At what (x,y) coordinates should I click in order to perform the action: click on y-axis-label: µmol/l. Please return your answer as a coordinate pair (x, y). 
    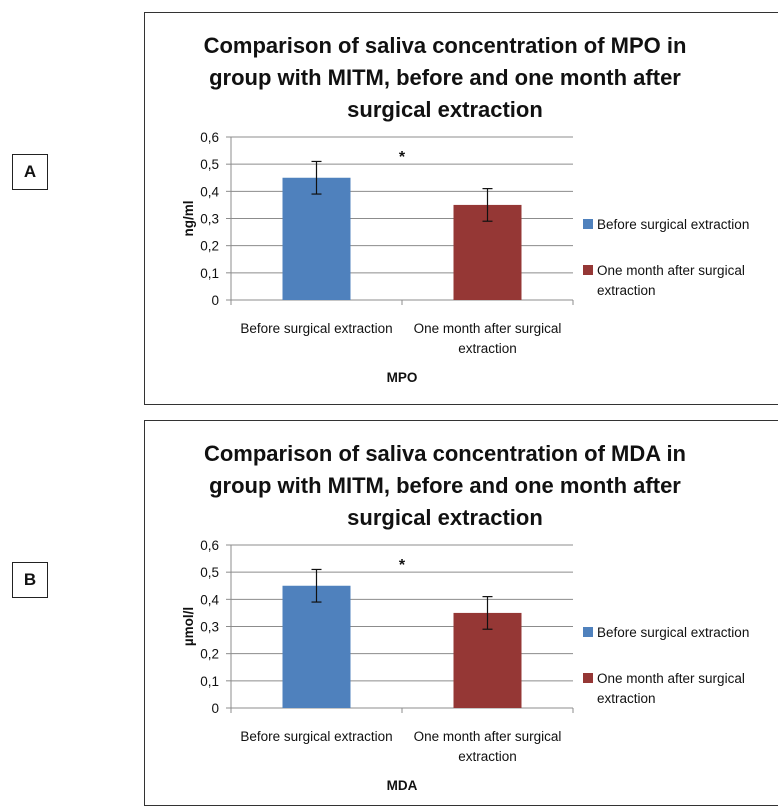
    Looking at the image, I should click on (188, 626).